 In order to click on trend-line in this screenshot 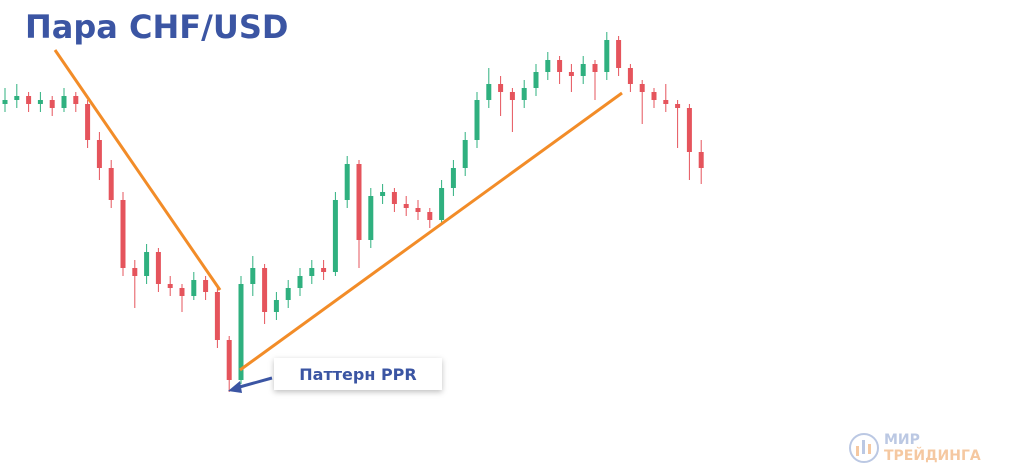, I will do `click(137, 170)`.